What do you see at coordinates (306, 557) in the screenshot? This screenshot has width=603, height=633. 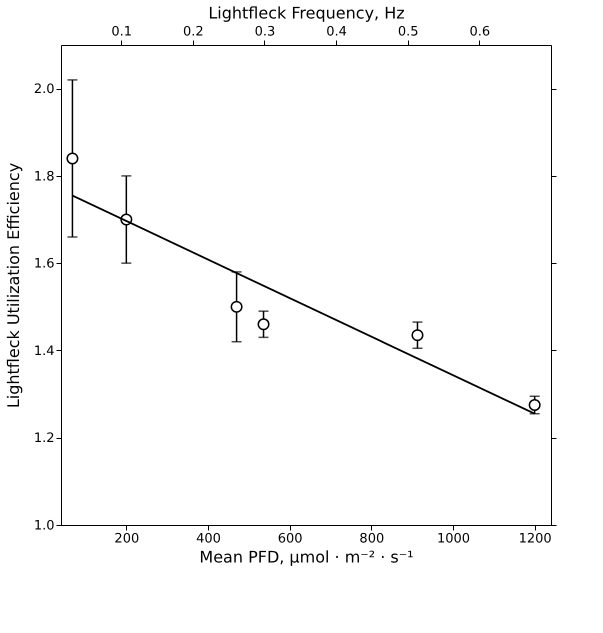 I see `x-axis-title: Mean PFD, μmol · m⁻² · s⁻¹` at bounding box center [306, 557].